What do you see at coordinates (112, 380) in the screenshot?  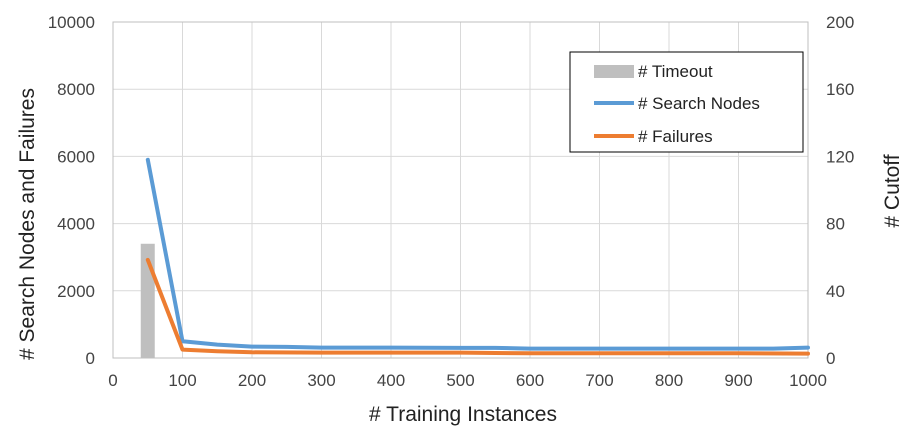 I see `x-tick-label: 0` at bounding box center [112, 380].